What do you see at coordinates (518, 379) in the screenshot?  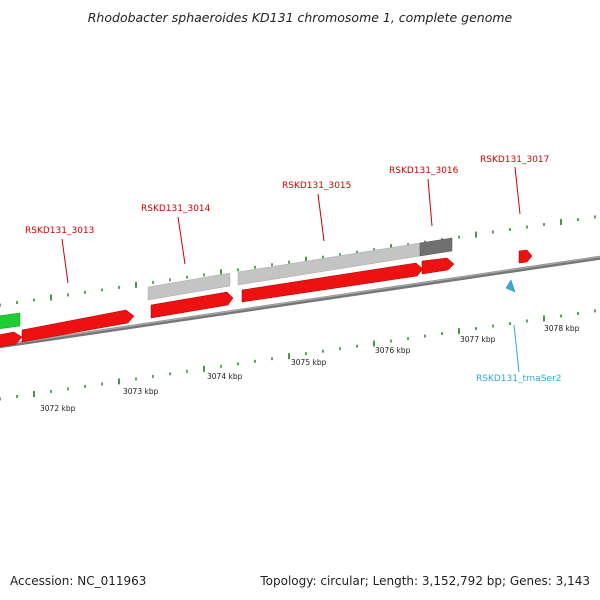 I see `gene-label-trnaser2: RSKD131_trnaSer2` at bounding box center [518, 379].